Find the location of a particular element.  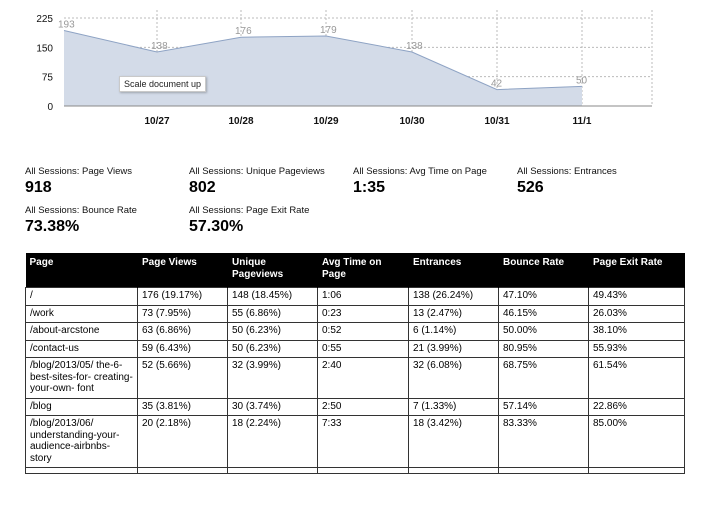

table-row is located at coordinates (355, 470).